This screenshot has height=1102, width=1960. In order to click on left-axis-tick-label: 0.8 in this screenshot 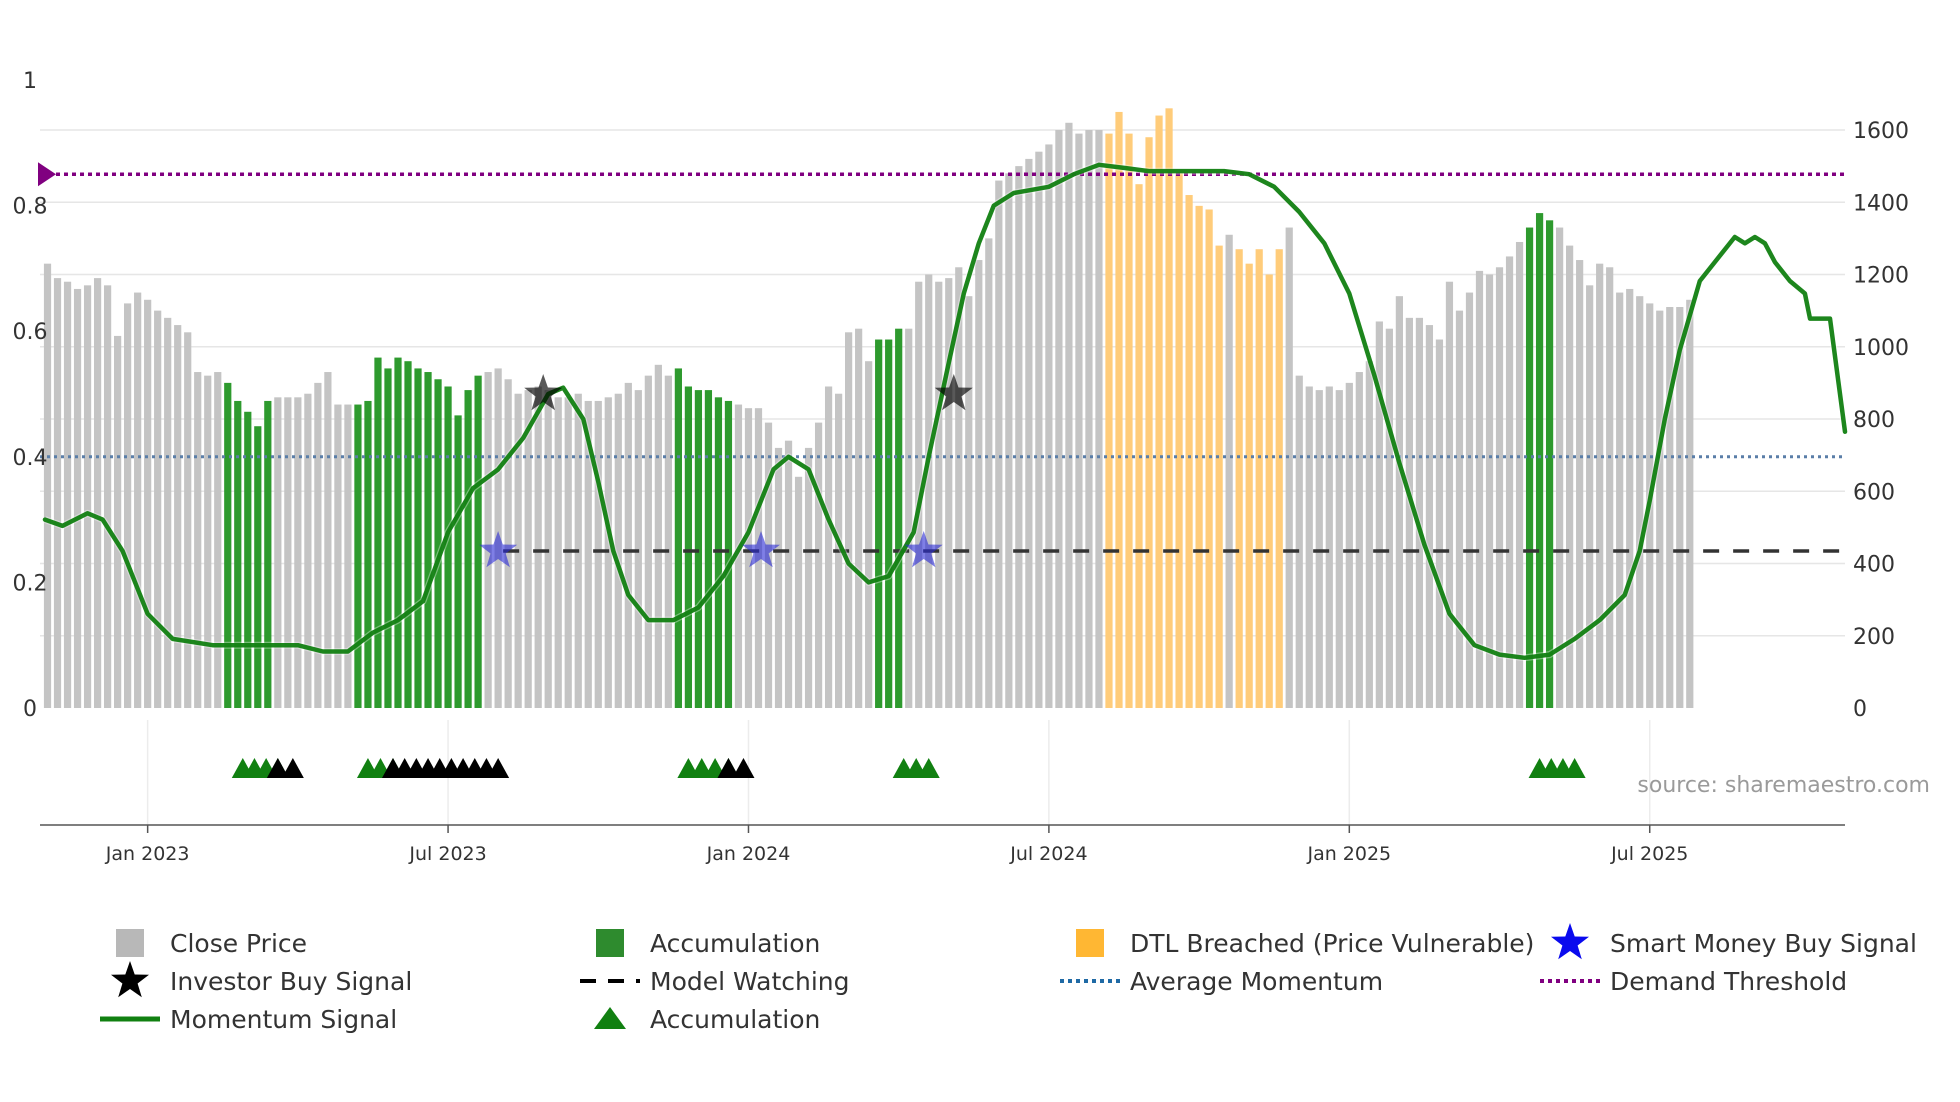, I will do `click(30, 207)`.